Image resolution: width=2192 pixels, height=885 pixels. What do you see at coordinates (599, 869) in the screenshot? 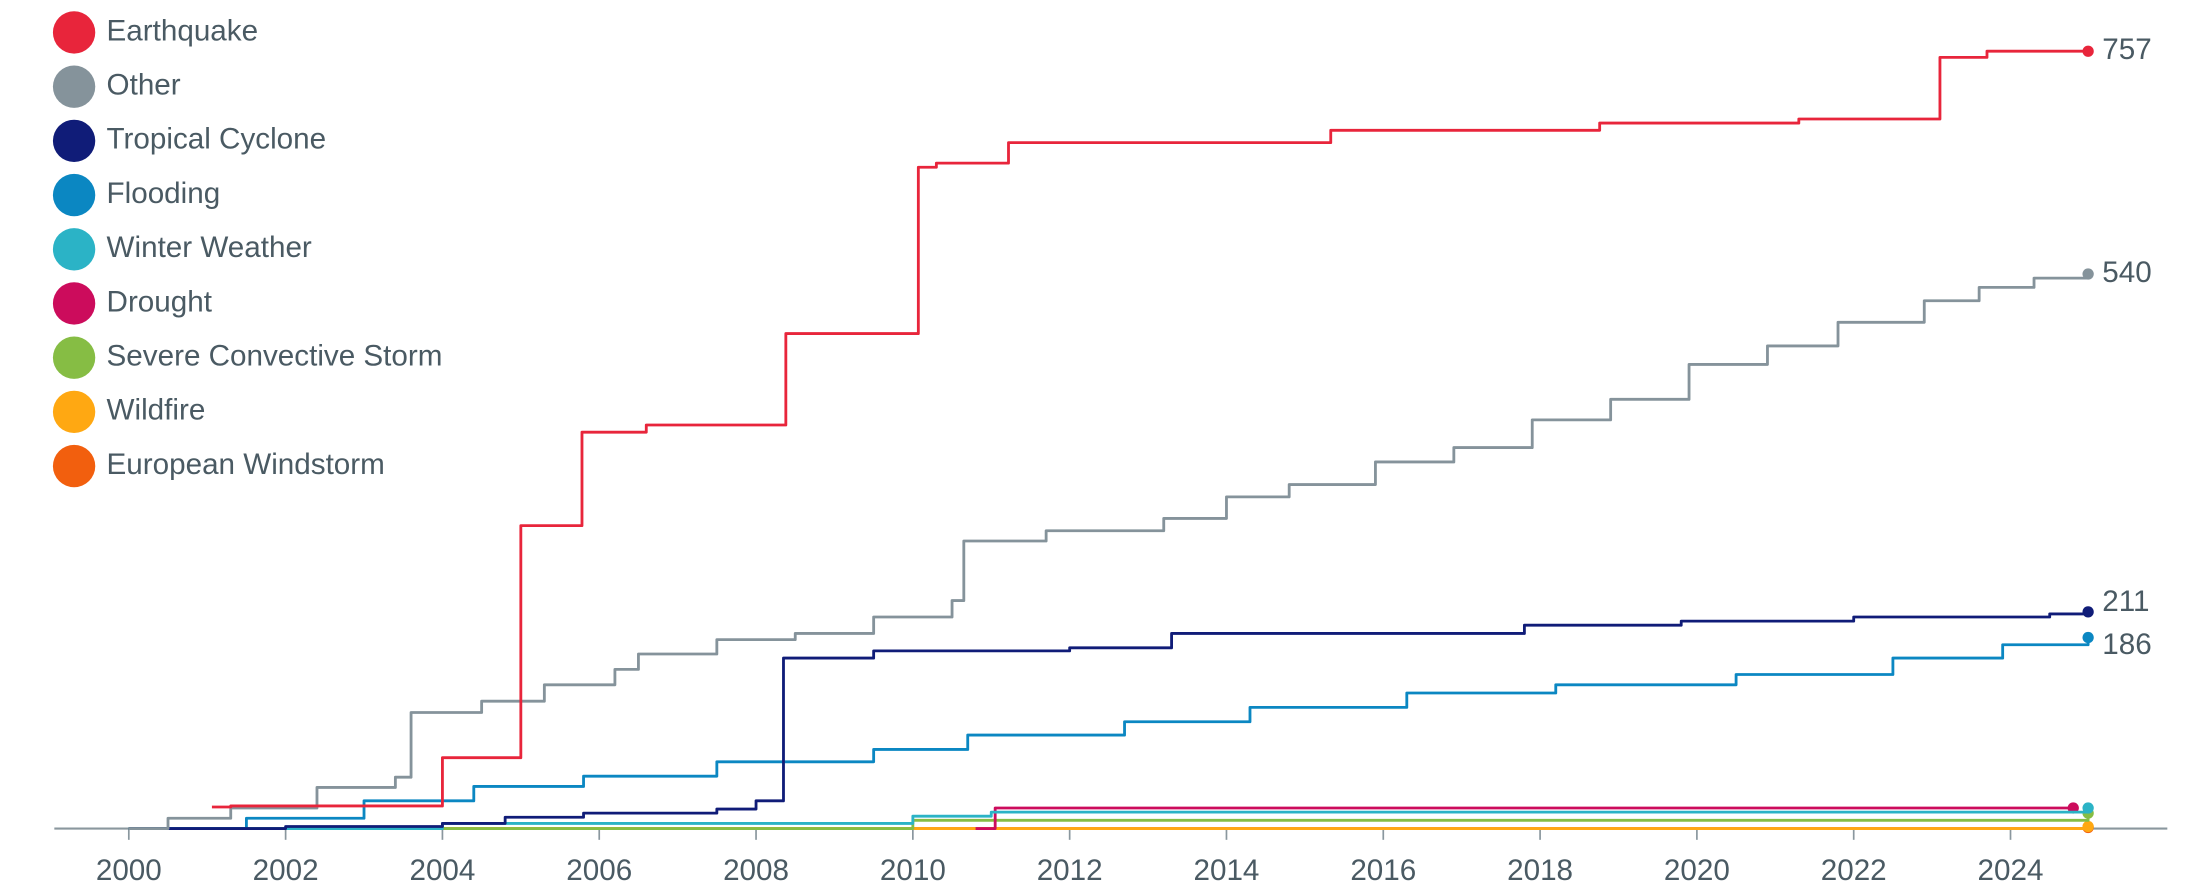
I see `x-tick-label: 2006` at bounding box center [599, 869].